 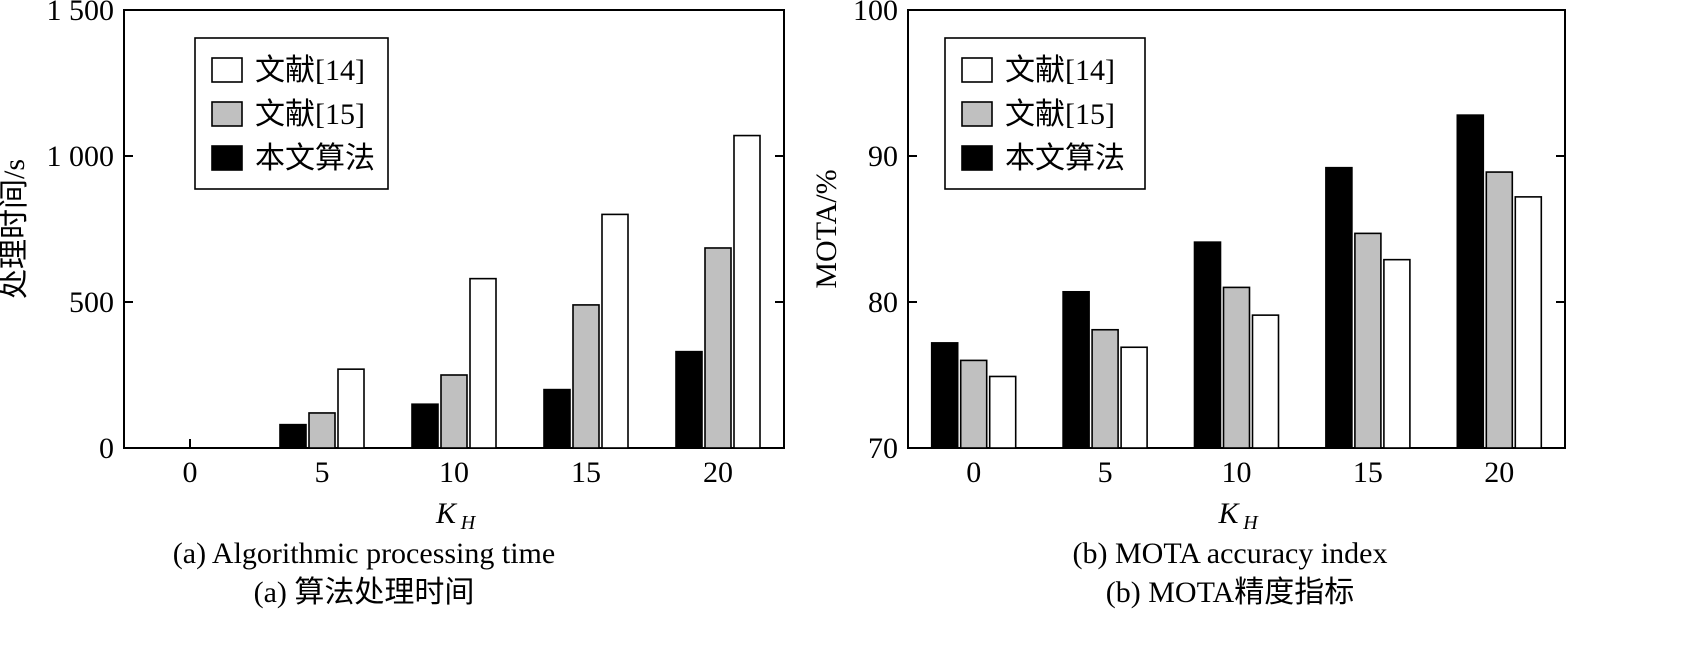 I want to click on bar-b-s0-c3, so click(x=1339, y=307).